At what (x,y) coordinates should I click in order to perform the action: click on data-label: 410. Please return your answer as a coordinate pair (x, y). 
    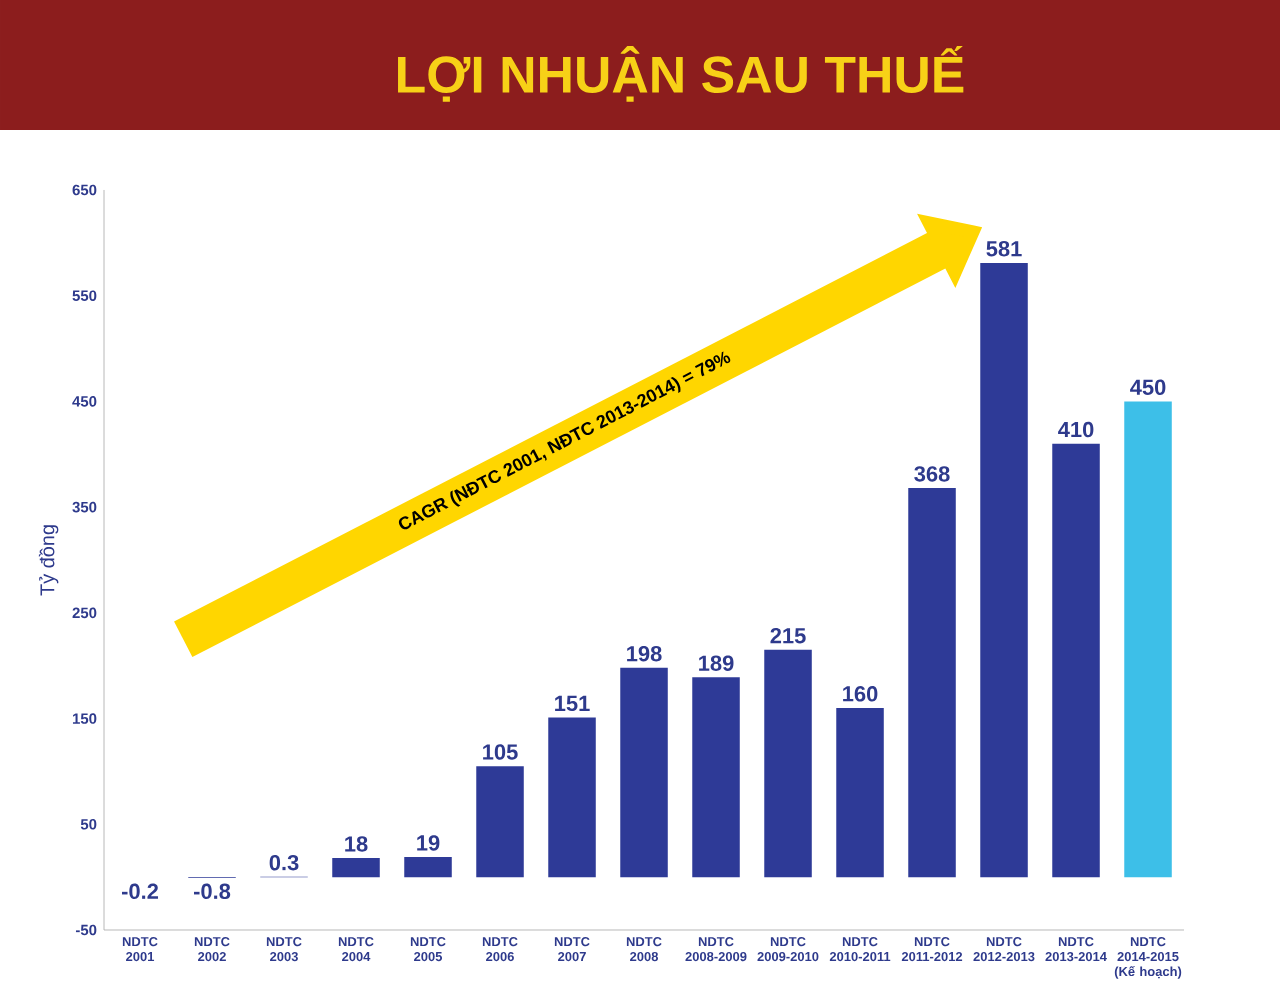
    Looking at the image, I should click on (1076, 430).